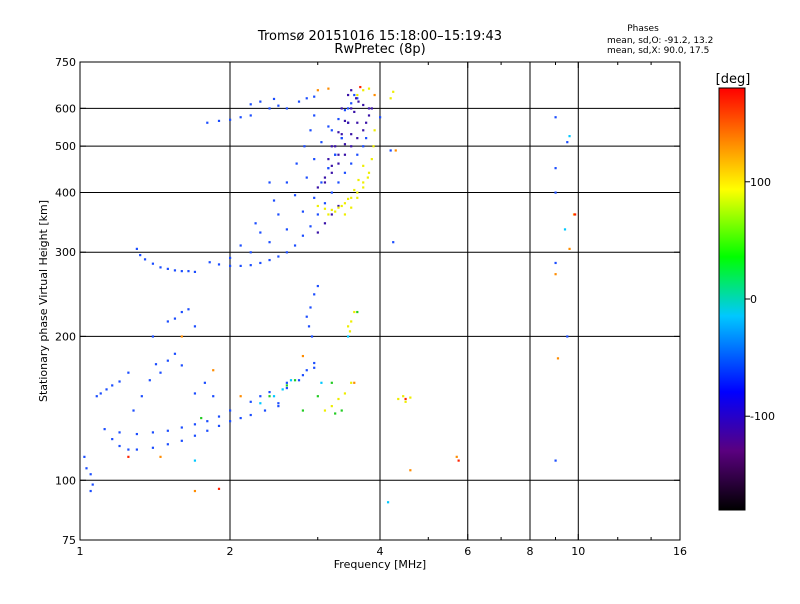 The image size is (800, 604). Describe the element at coordinates (762, 416) in the screenshot. I see `colorbar-tick-label: -100` at that location.